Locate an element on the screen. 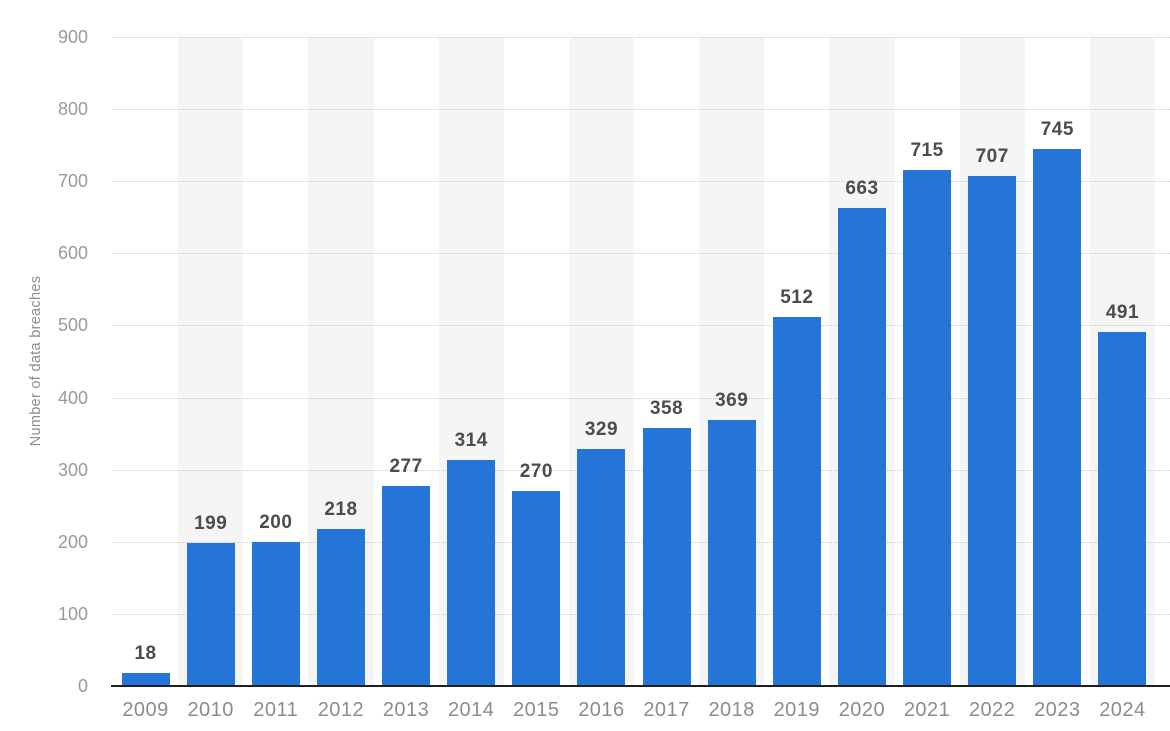 The width and height of the screenshot is (1170, 731). x-tick-label: 2010 is located at coordinates (210, 710).